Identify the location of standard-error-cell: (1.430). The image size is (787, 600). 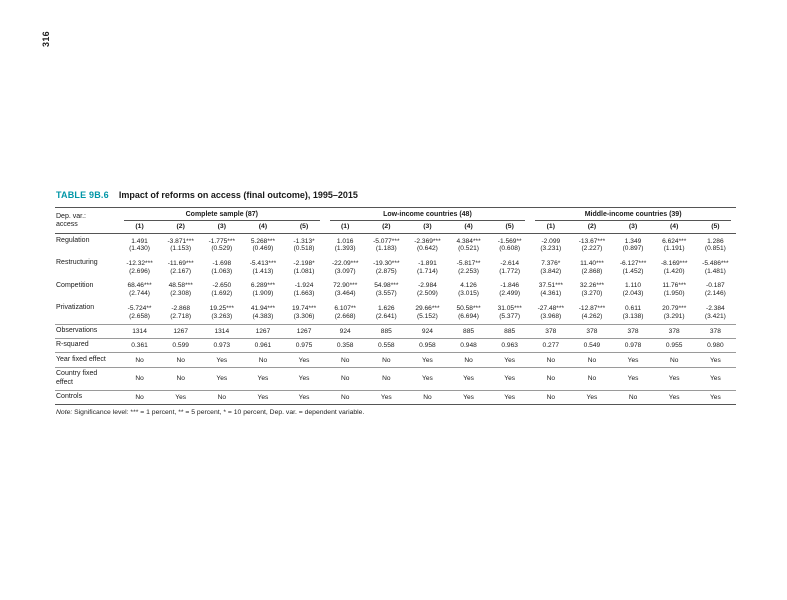
(140, 249).